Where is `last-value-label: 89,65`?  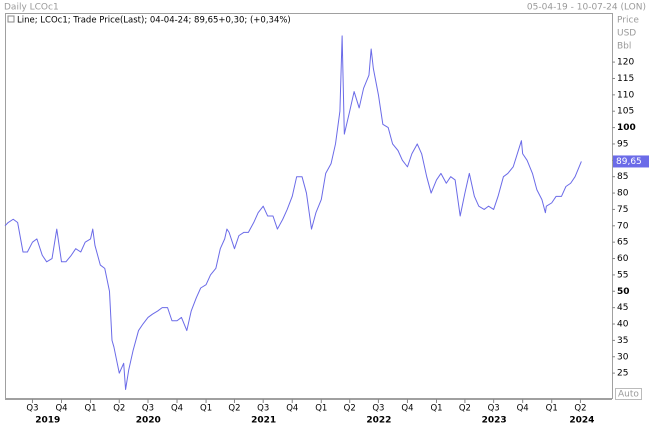
last-value-label: 89,65 is located at coordinates (629, 162).